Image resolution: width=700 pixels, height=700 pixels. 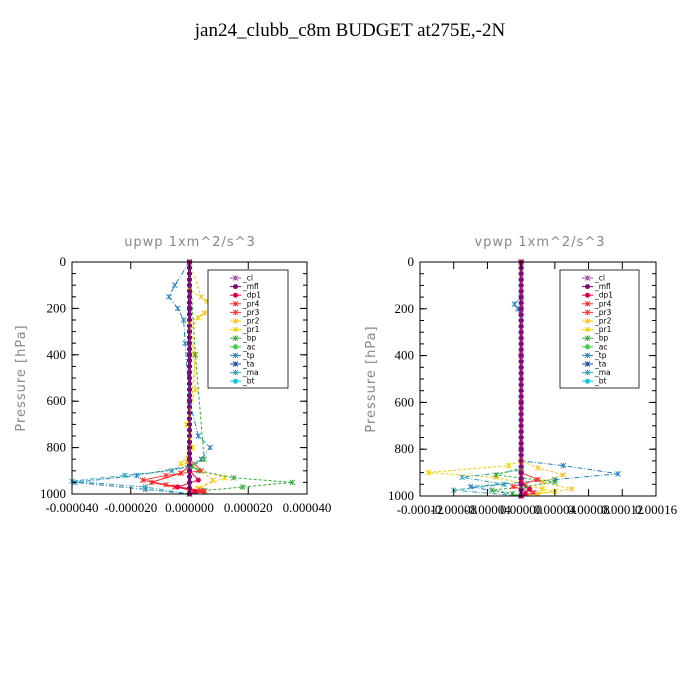 I want to click on legend-label: _ta, so click(x=248, y=364).